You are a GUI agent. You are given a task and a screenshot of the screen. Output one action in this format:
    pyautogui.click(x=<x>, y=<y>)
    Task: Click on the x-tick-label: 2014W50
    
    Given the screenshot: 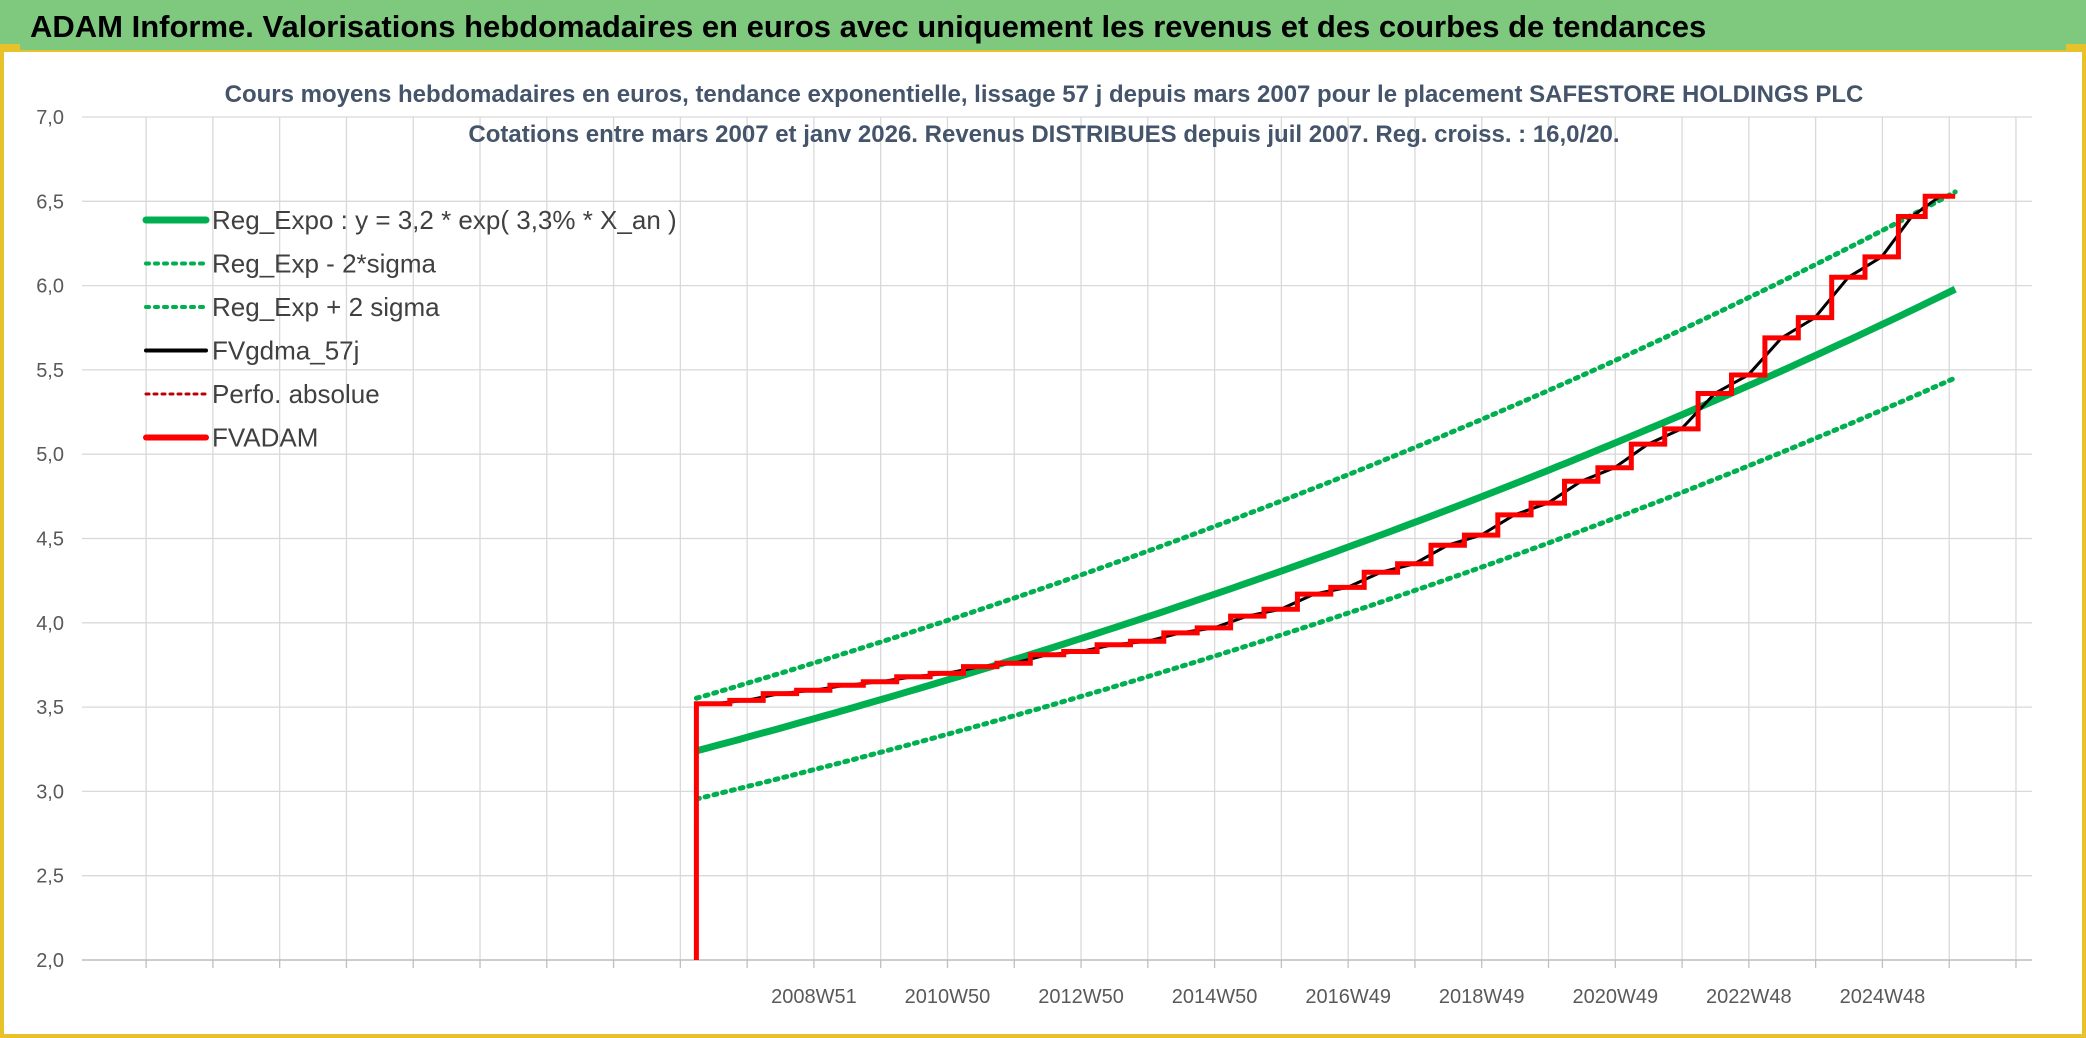 What is the action you would take?
    pyautogui.click(x=1215, y=997)
    